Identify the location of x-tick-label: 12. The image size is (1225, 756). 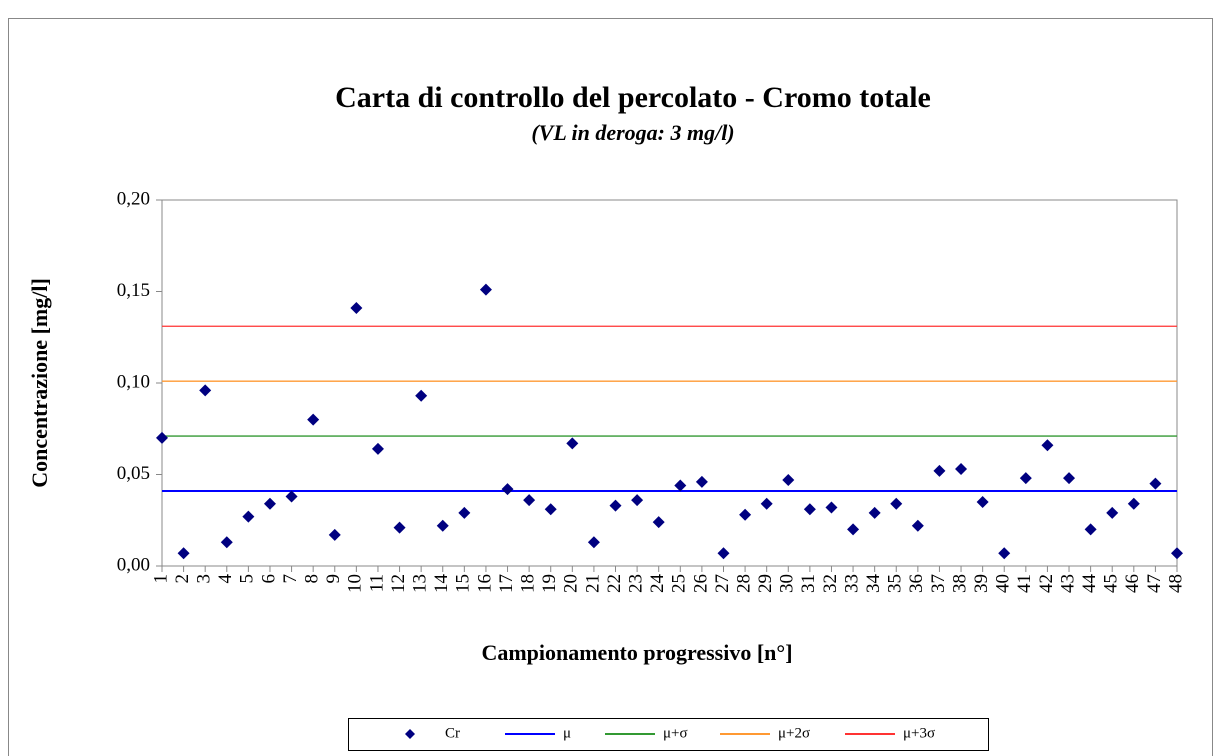
(398, 583).